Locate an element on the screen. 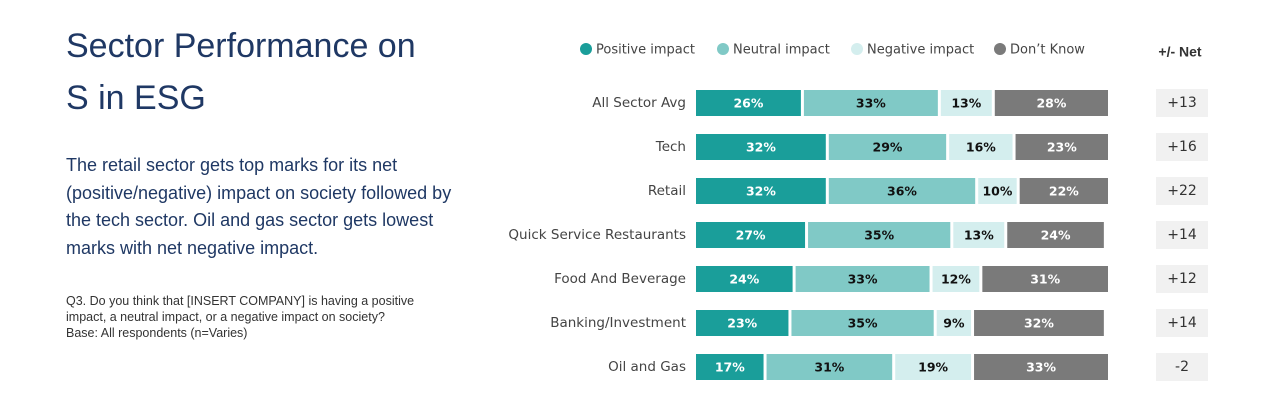 This screenshot has width=1280, height=411. legend-label: Neutral impact is located at coordinates (781, 50).